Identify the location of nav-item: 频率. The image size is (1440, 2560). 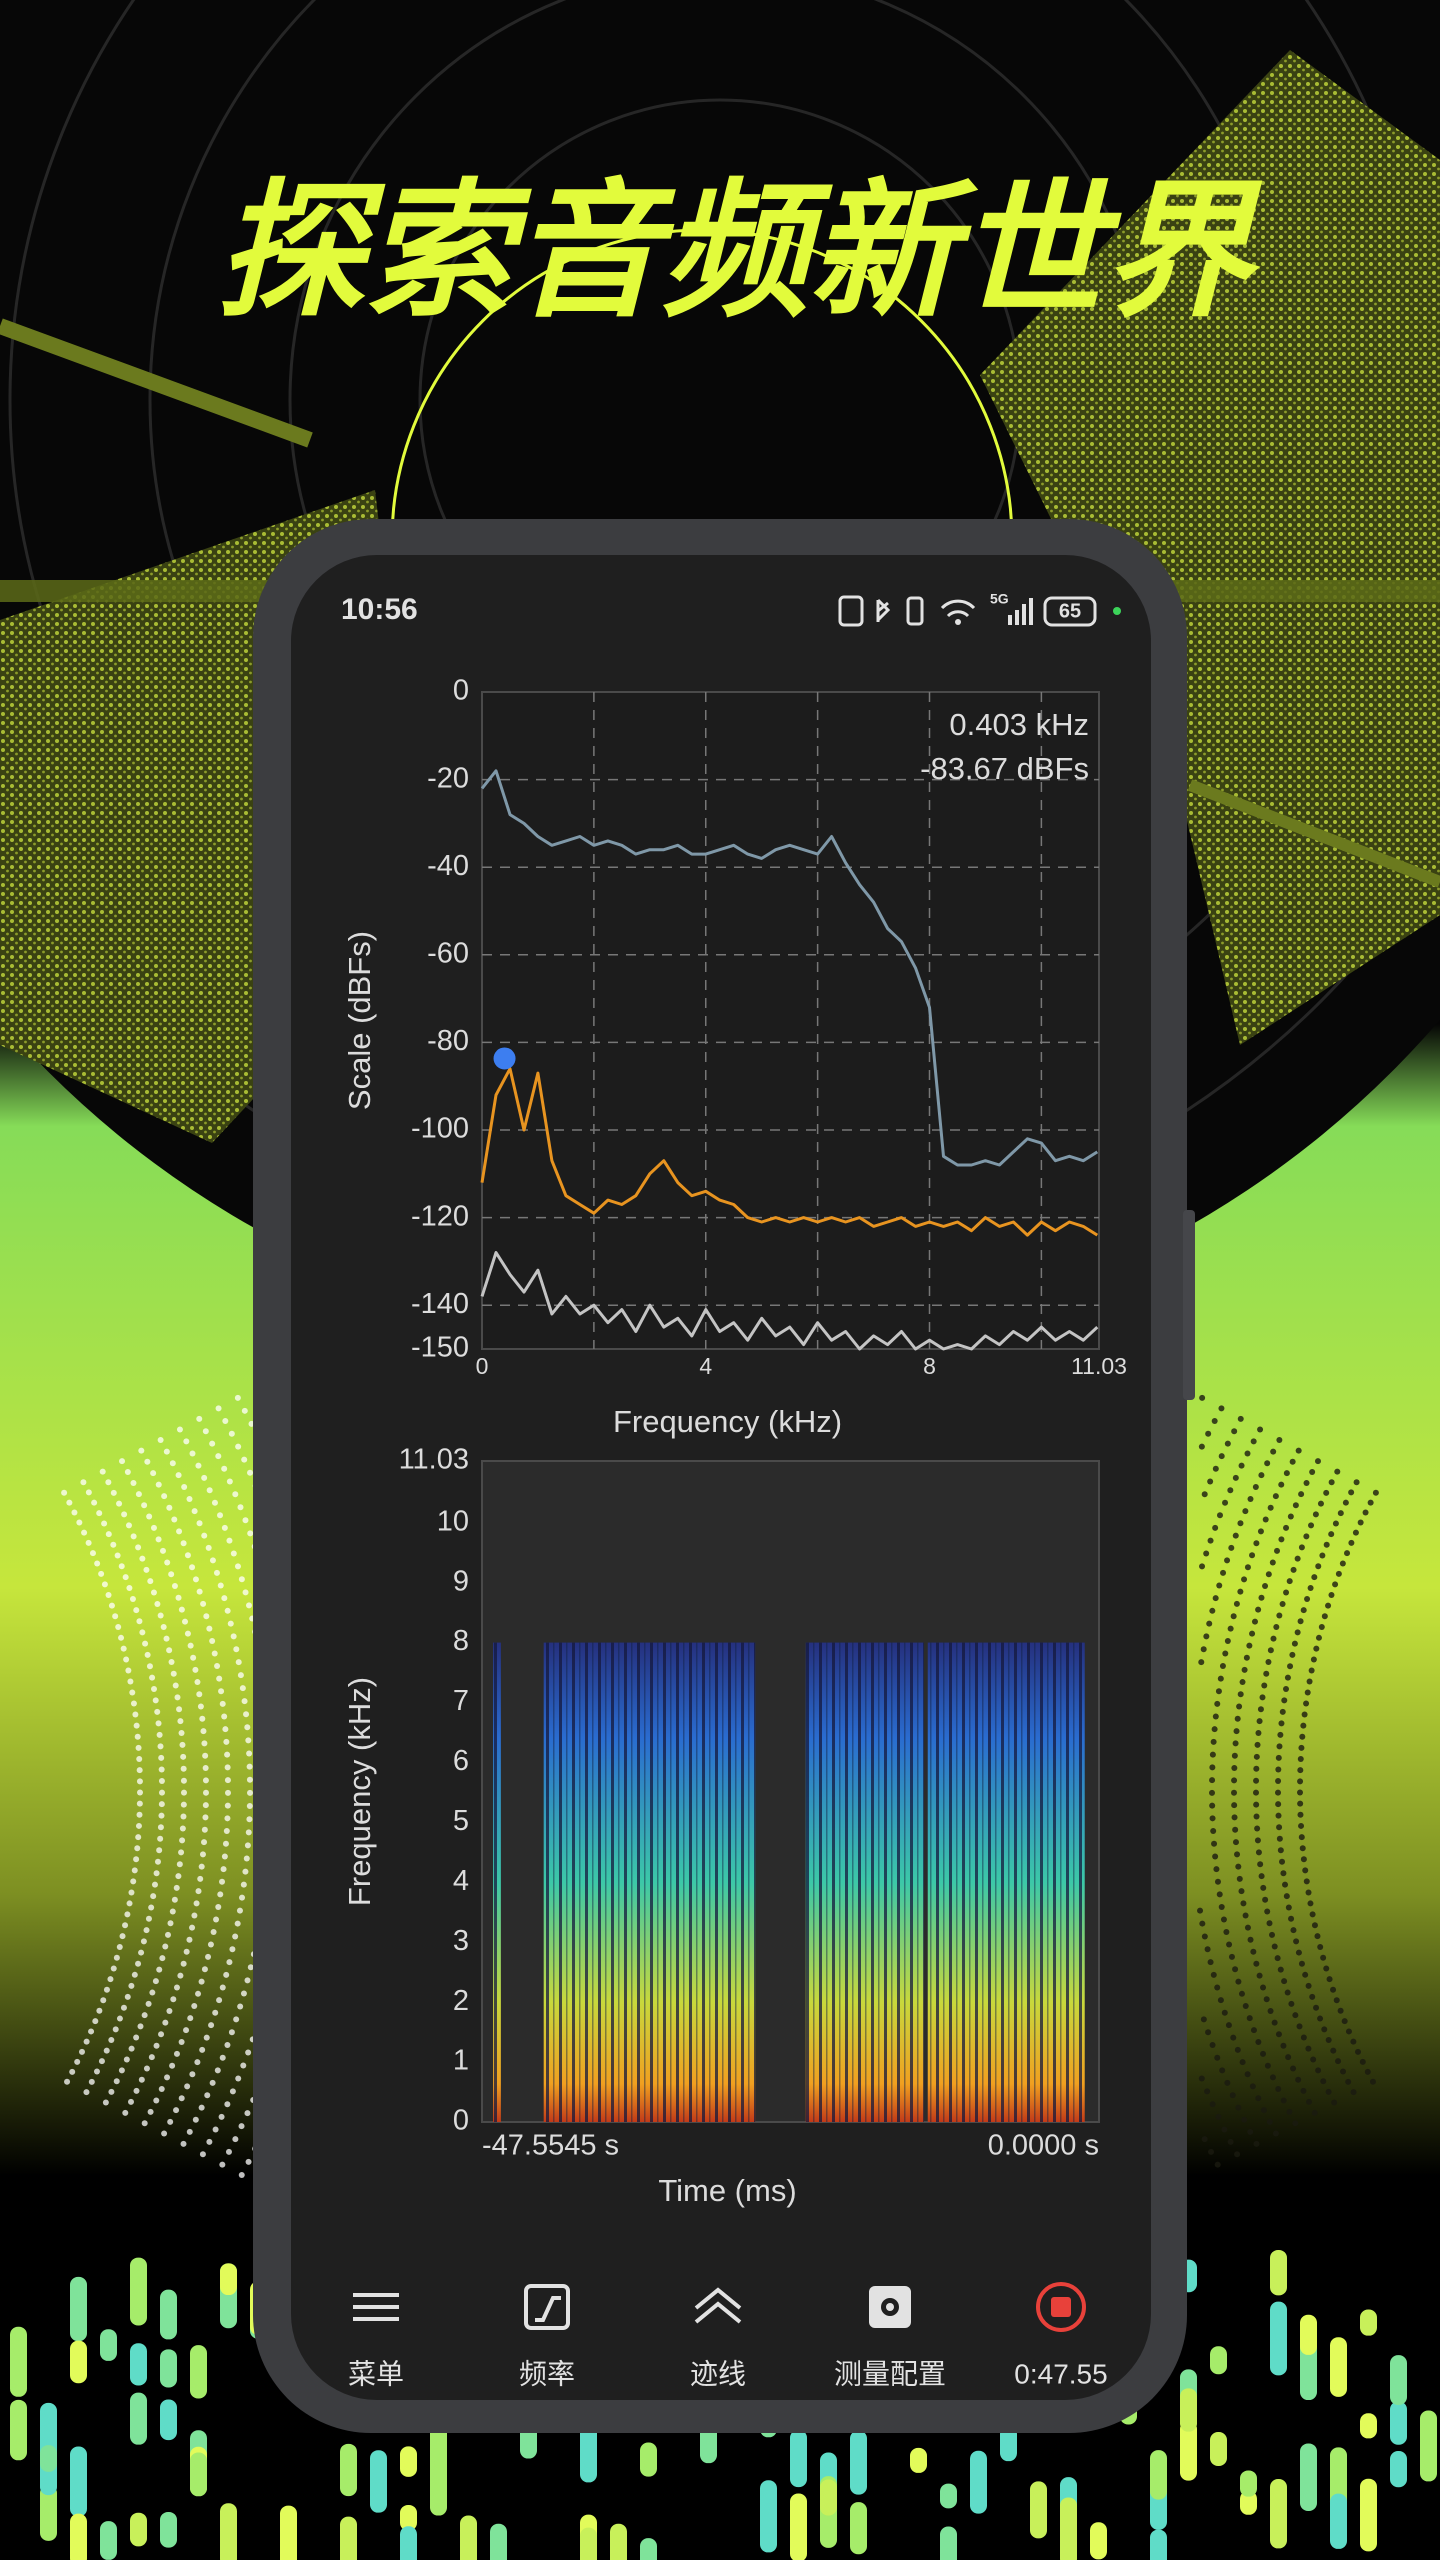
(547, 2336).